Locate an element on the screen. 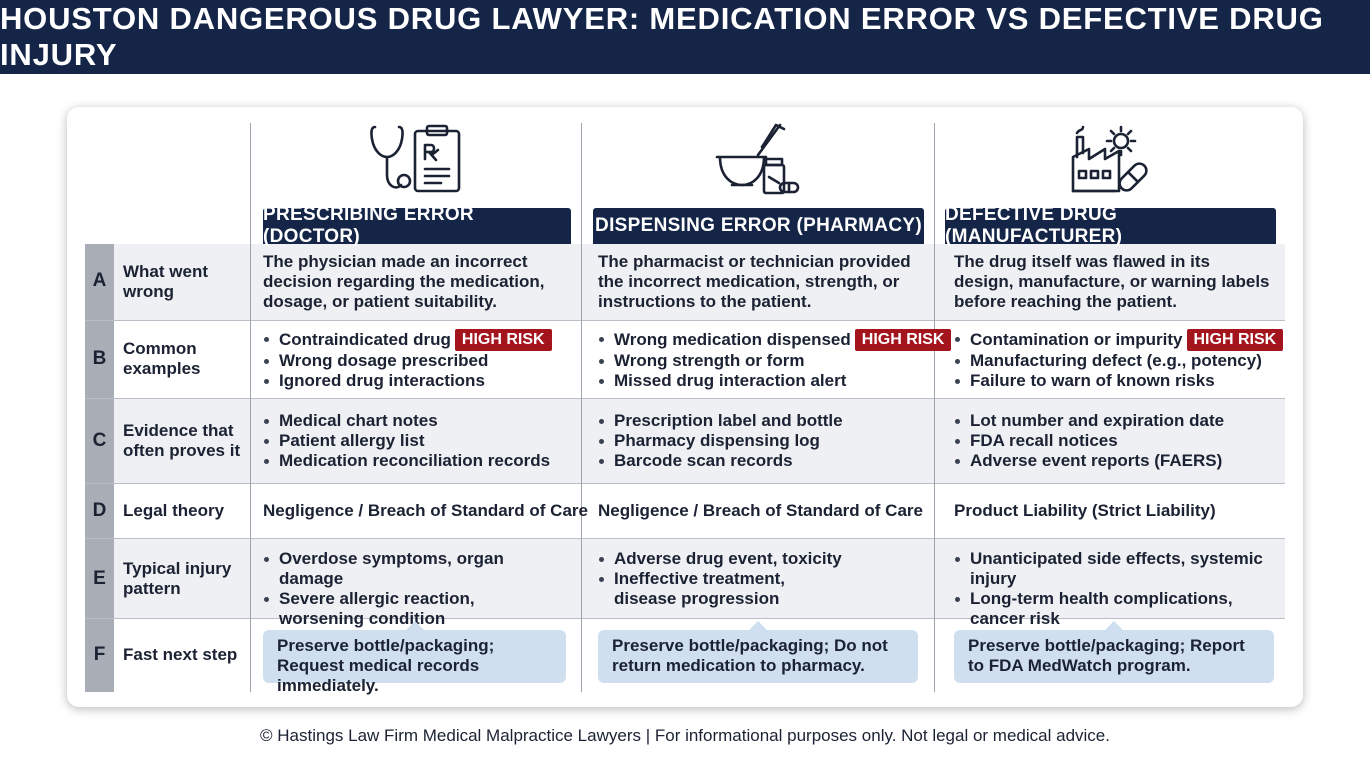  list-item: Medical chart notes is located at coordinates (416, 421).